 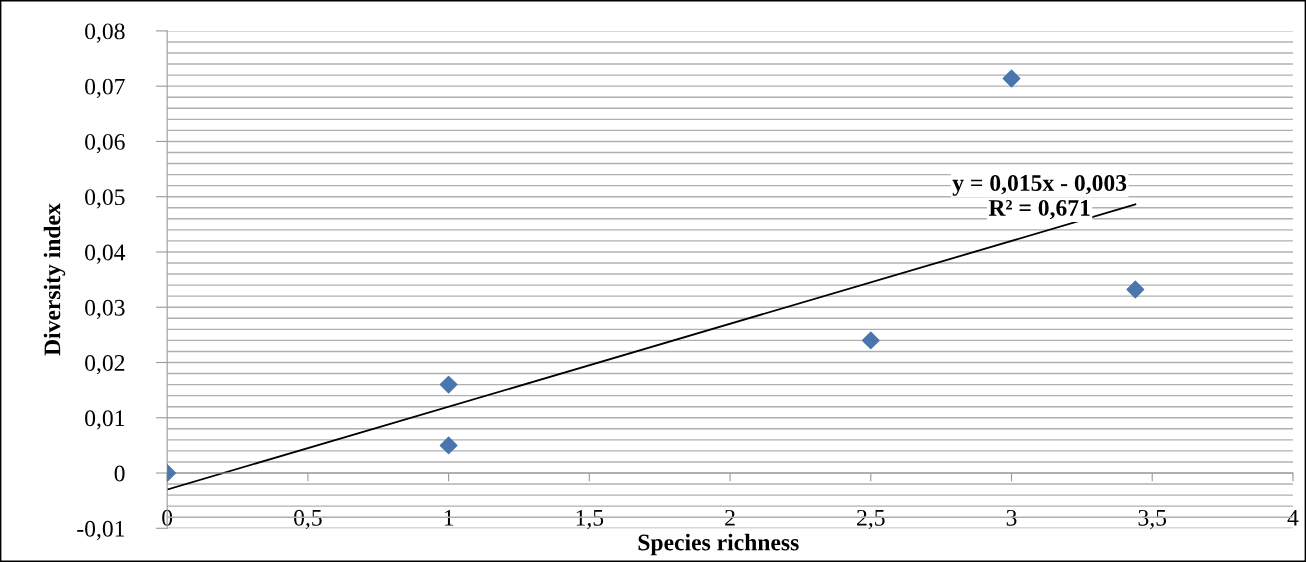 What do you see at coordinates (119, 473) in the screenshot?
I see `y-tick-label: 0` at bounding box center [119, 473].